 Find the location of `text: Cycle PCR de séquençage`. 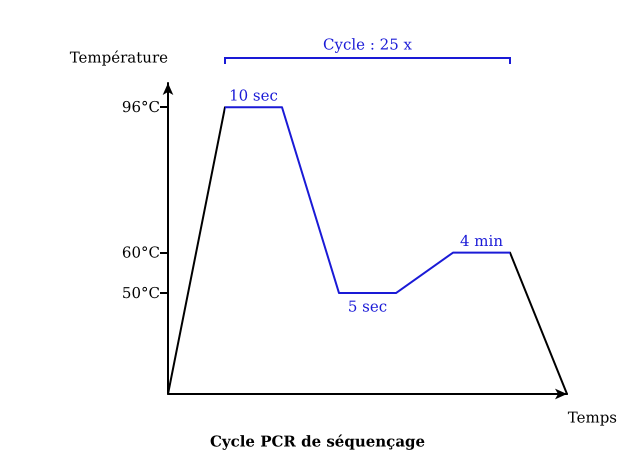

text: Cycle PCR de séquençage is located at coordinates (318, 441).